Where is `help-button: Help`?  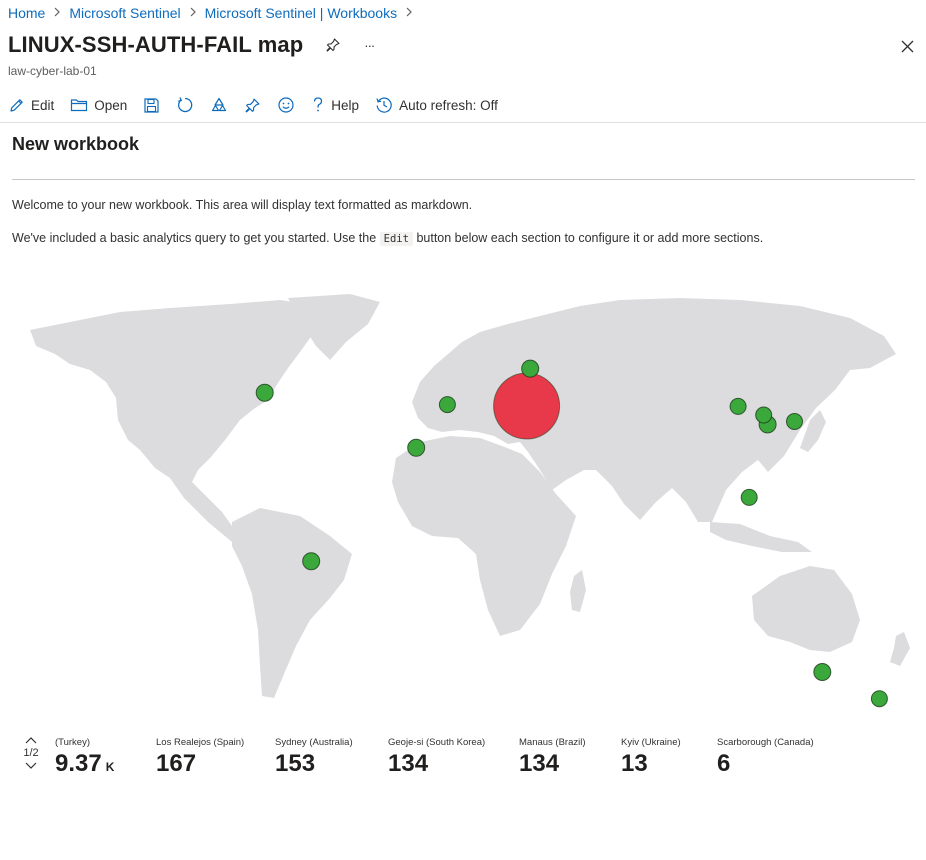 help-button: Help is located at coordinates (335, 105).